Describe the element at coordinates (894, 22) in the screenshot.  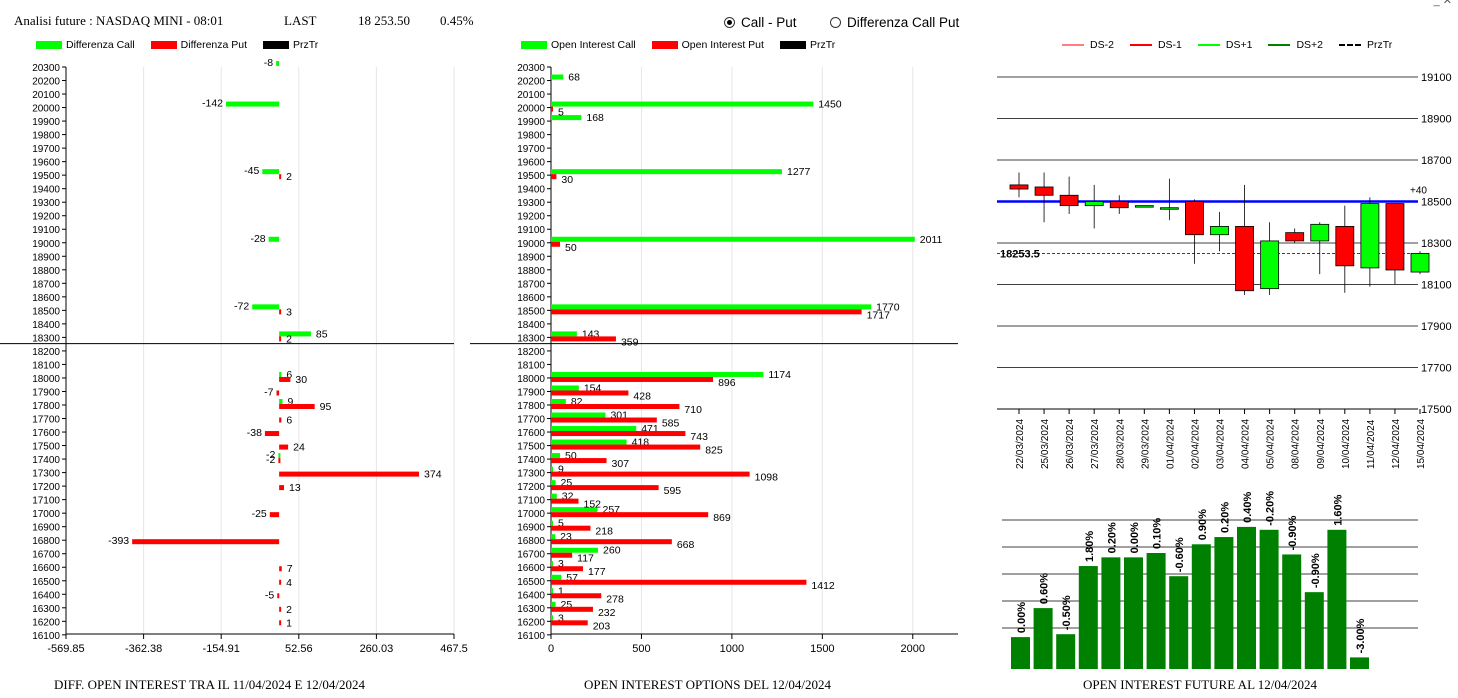
I see `radio-differenza: Differenza Call Put` at that location.